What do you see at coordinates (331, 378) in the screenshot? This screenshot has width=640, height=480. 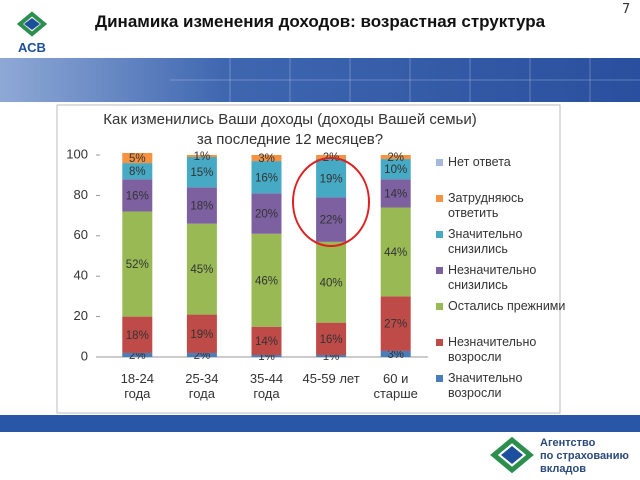 I see `x-tick-label: 45-59 лет` at bounding box center [331, 378].